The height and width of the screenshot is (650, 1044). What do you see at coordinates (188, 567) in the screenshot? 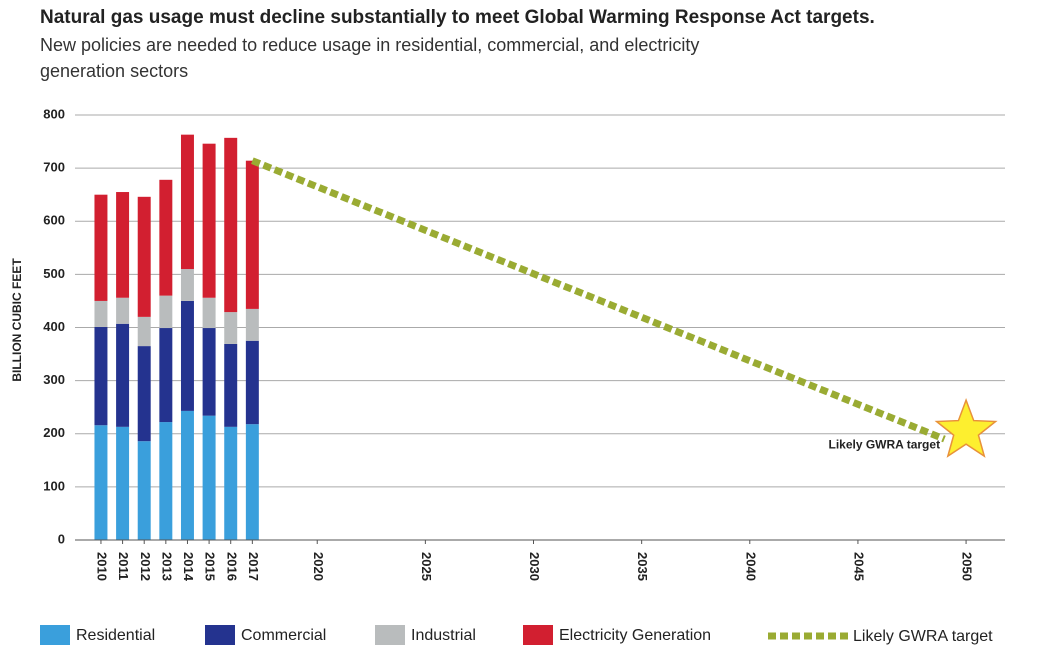
I see `x-tick-label: 2014` at bounding box center [188, 567].